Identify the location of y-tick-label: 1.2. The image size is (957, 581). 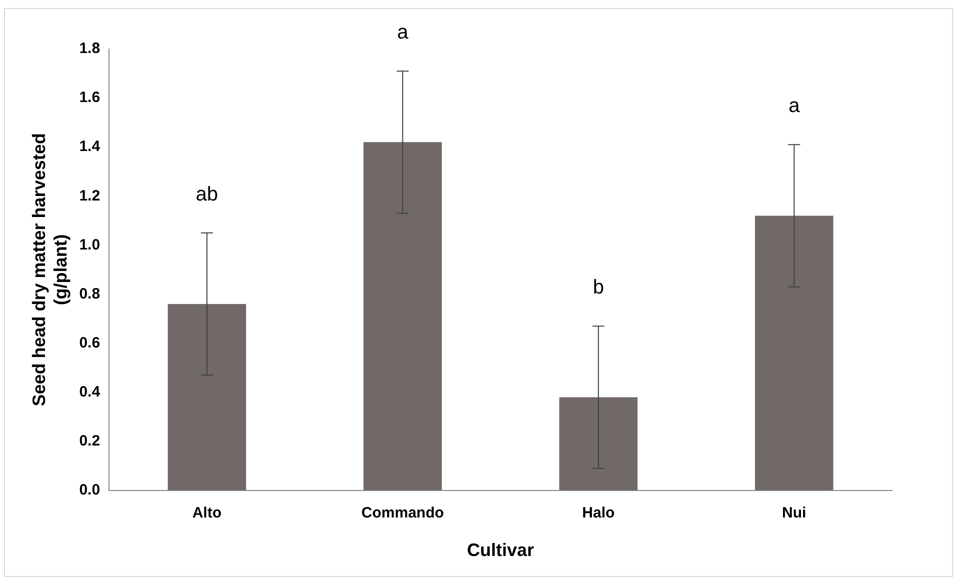
(89, 195).